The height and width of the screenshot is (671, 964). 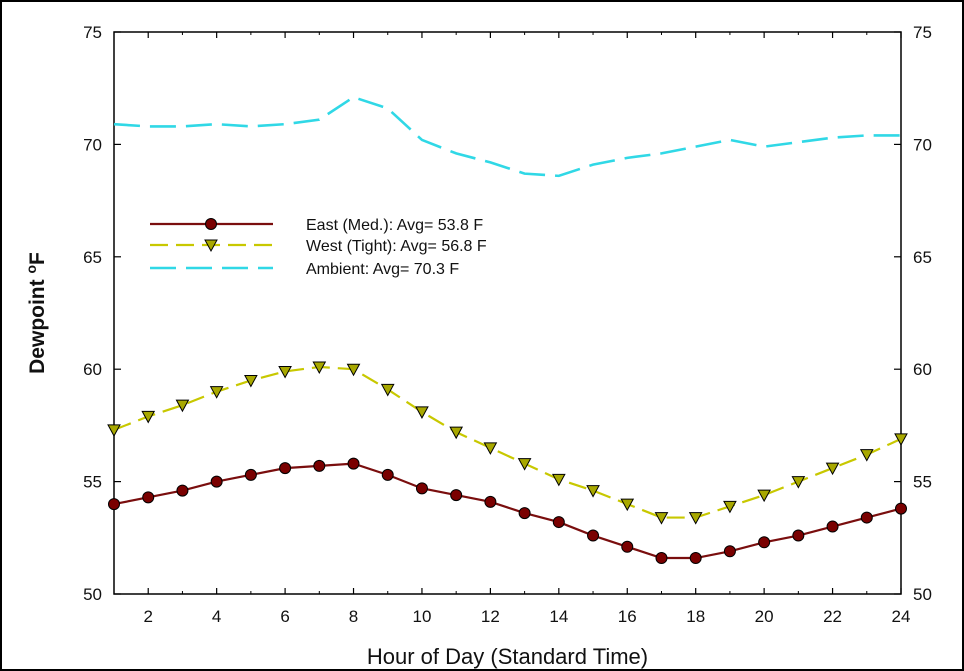 What do you see at coordinates (922, 369) in the screenshot?
I see `y-tick-label-right-60: 60` at bounding box center [922, 369].